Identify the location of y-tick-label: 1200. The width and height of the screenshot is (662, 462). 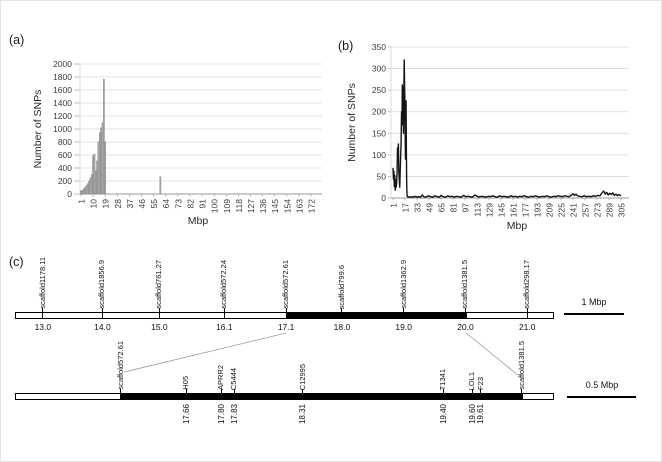
(62, 116).